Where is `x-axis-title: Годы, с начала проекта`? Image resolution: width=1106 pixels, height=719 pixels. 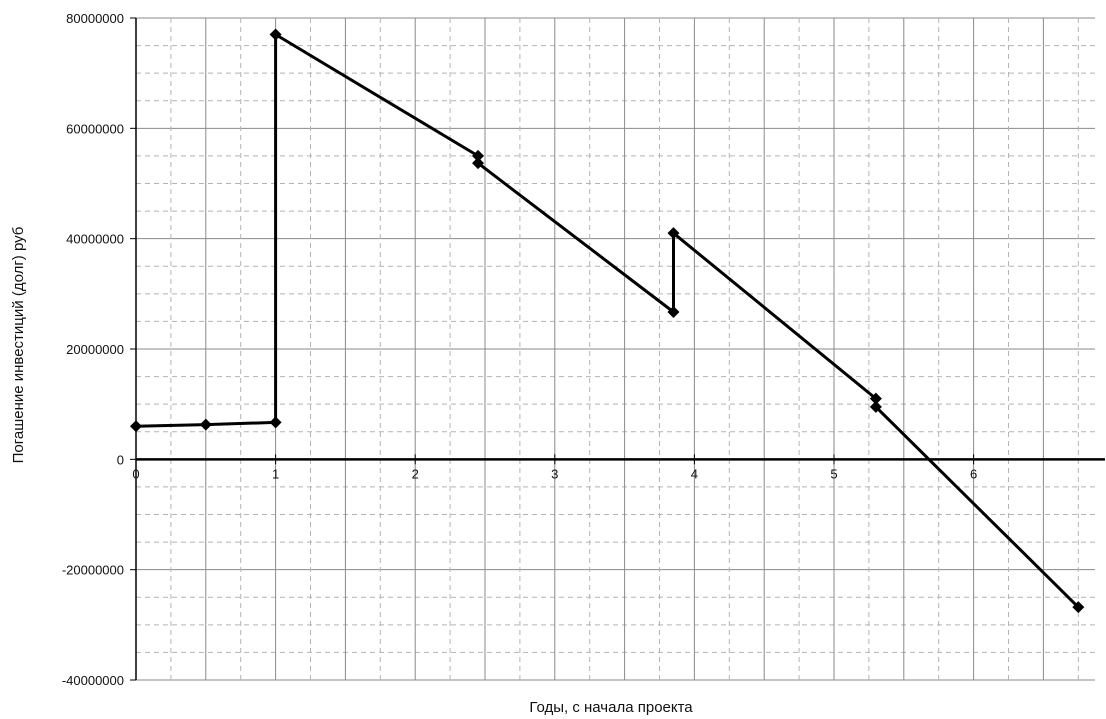 x-axis-title: Годы, с начала проекта is located at coordinates (611, 707).